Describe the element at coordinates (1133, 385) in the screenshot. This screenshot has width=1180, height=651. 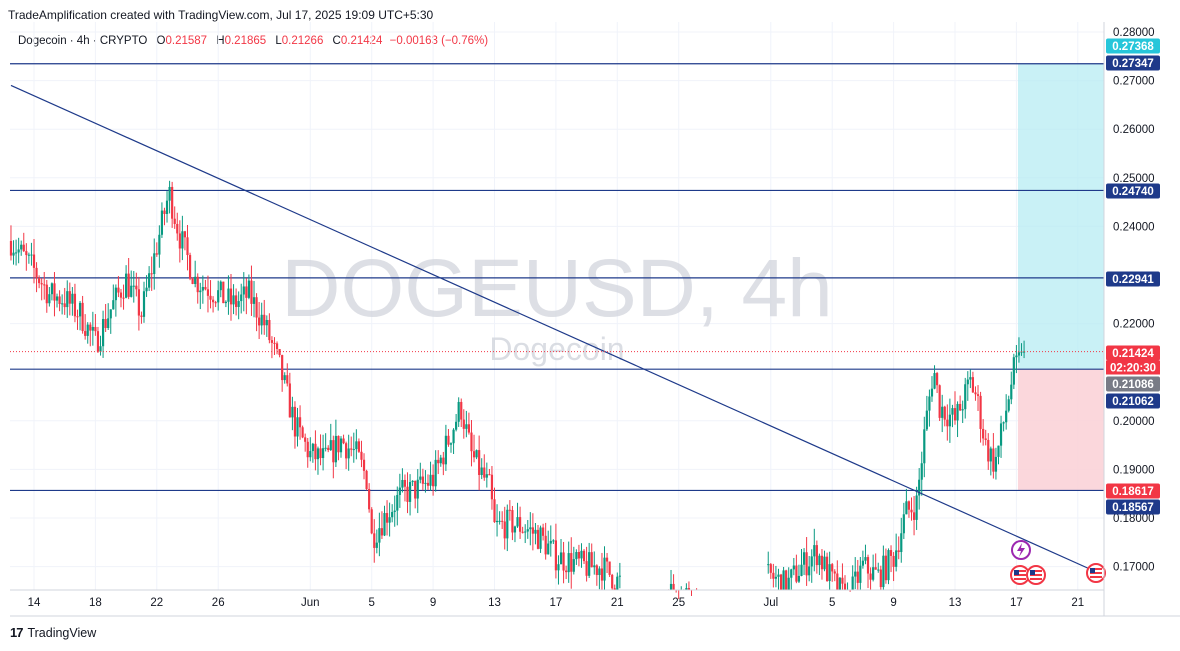
I see `price-tag-label: 0.21086` at that location.